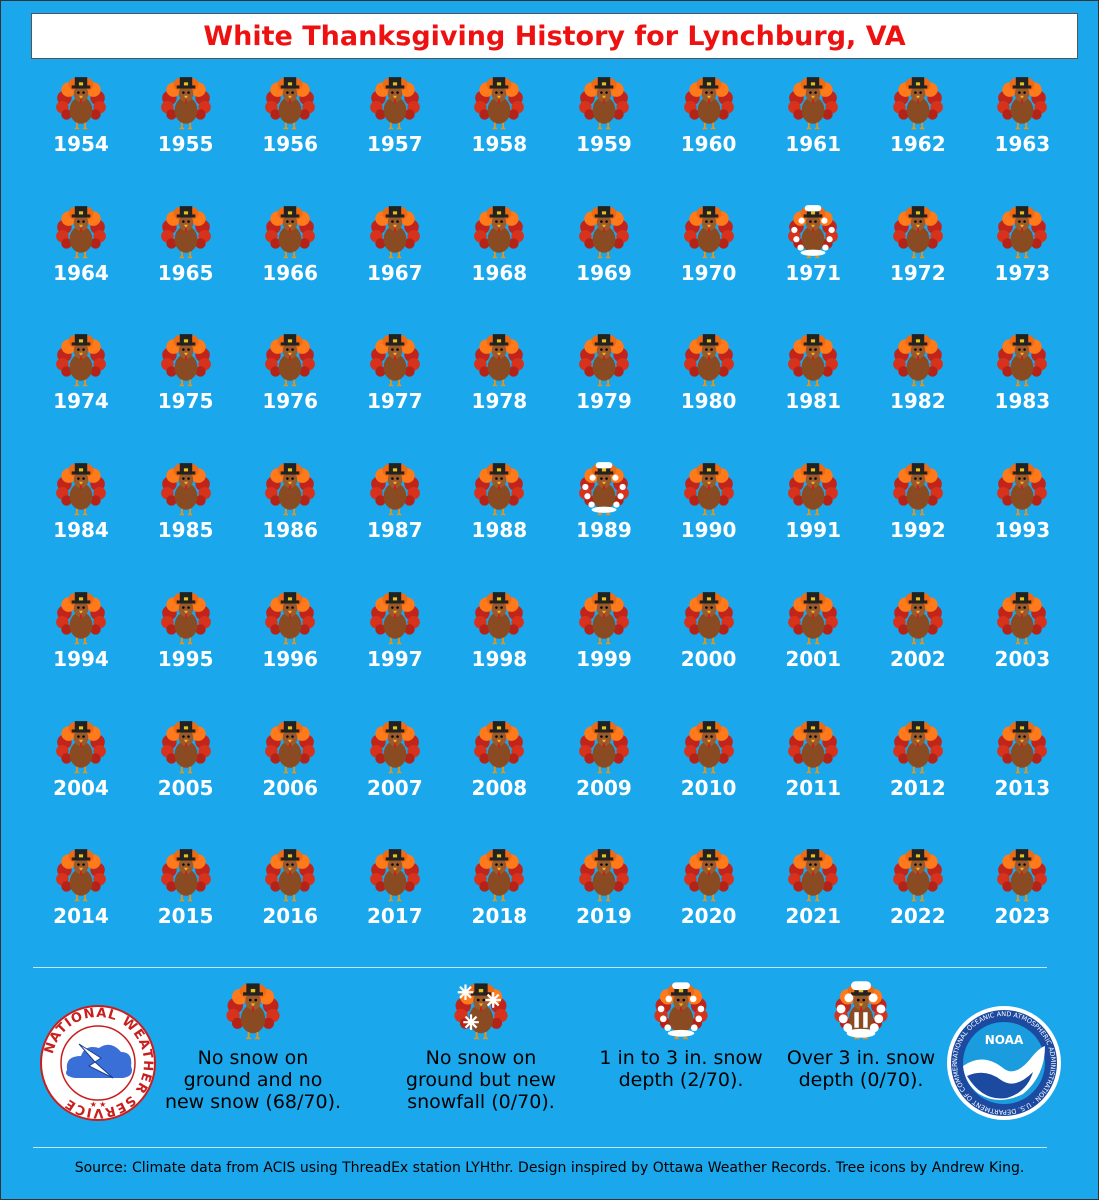  What do you see at coordinates (1022, 401) in the screenshot?
I see `year-label: 1983` at bounding box center [1022, 401].